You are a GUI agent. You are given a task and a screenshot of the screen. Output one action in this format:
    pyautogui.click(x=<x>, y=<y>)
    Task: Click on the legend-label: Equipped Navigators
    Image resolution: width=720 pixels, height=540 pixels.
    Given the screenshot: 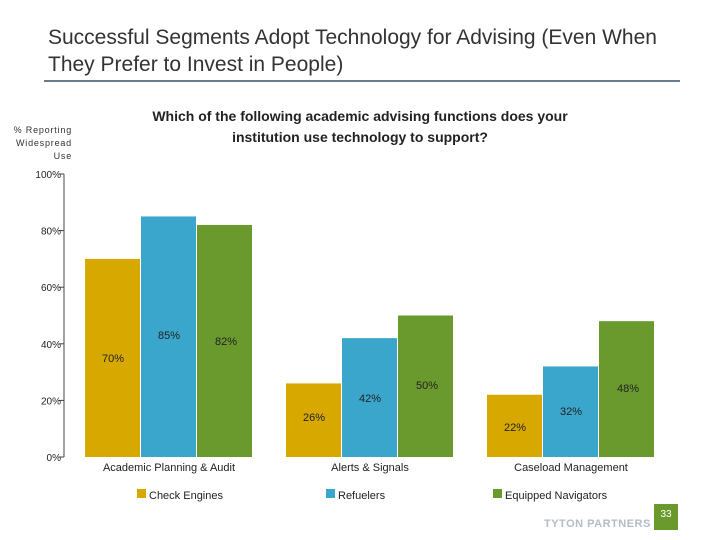 What is the action you would take?
    pyautogui.click(x=556, y=496)
    